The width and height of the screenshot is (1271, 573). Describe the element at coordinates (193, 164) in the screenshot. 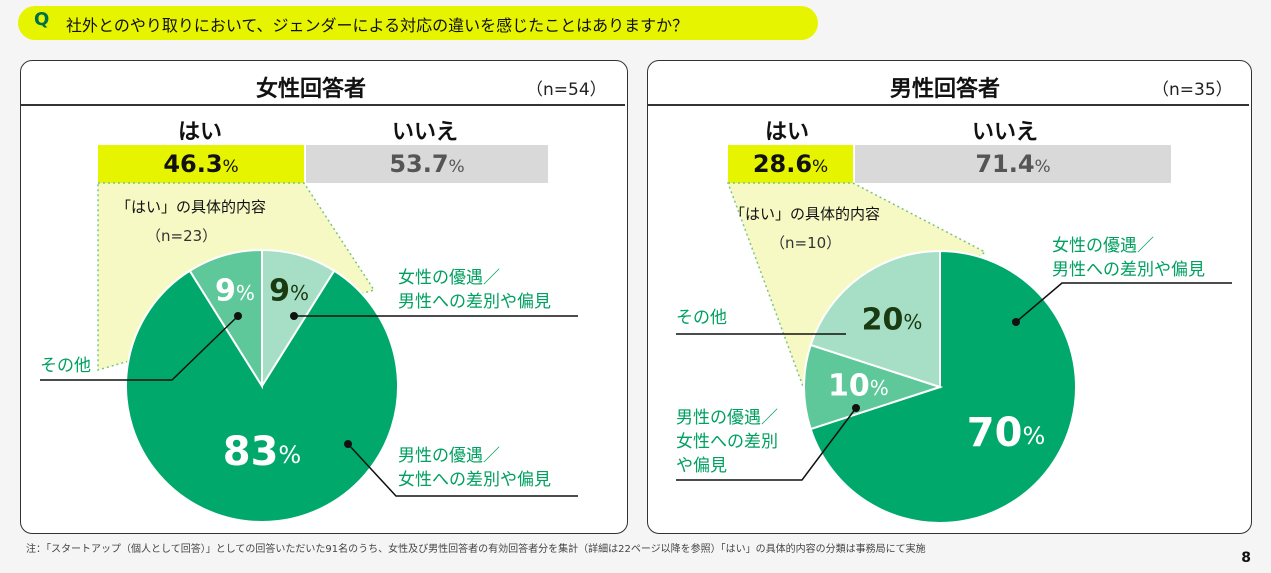

I see `female-yes-pct-value: 46.3` at that location.